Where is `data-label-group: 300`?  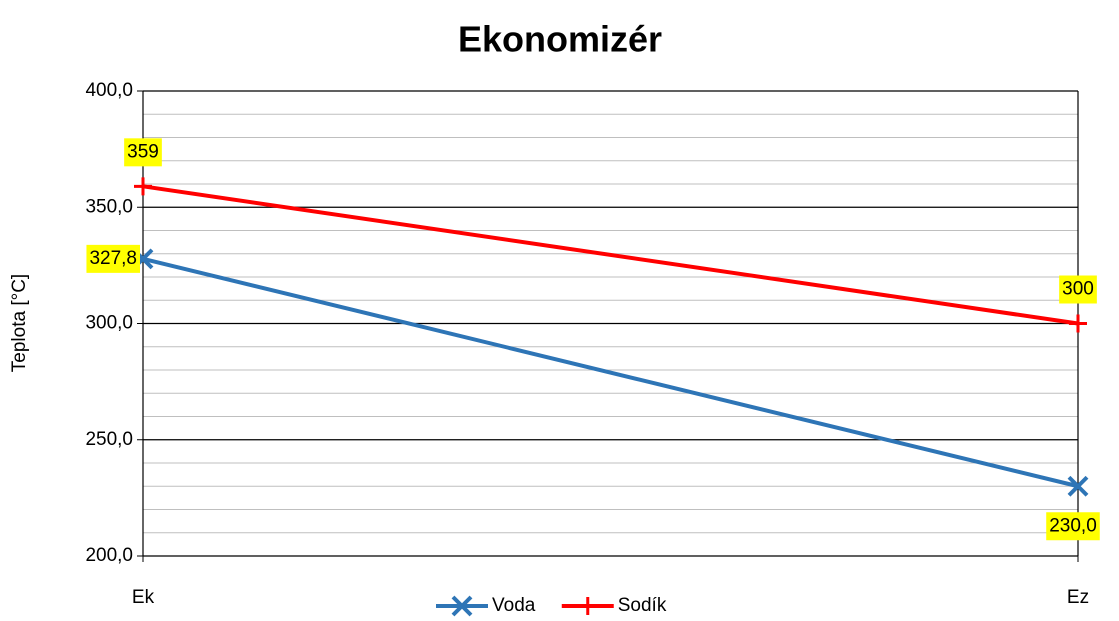 data-label-group: 300 is located at coordinates (1078, 289).